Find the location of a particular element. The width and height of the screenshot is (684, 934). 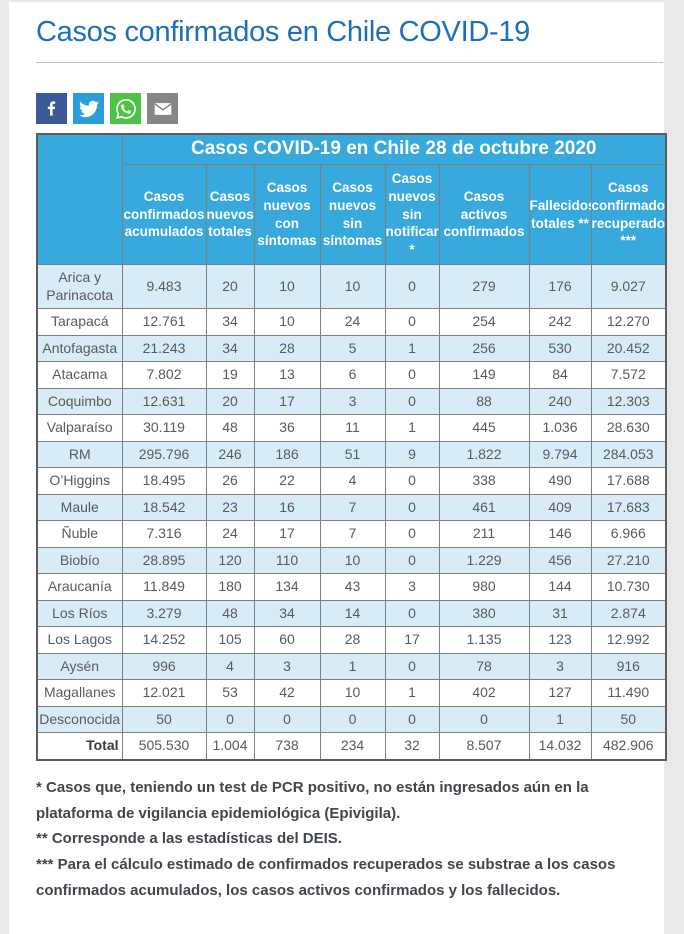

region-cell: Ñuble is located at coordinates (79, 534).